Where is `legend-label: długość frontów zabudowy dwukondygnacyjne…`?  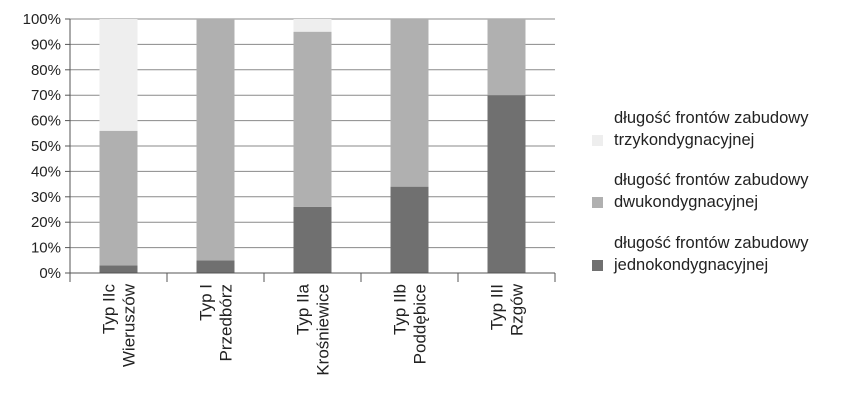 legend-label: długość frontów zabudowy dwukondygnacyjne… is located at coordinates (732, 191).